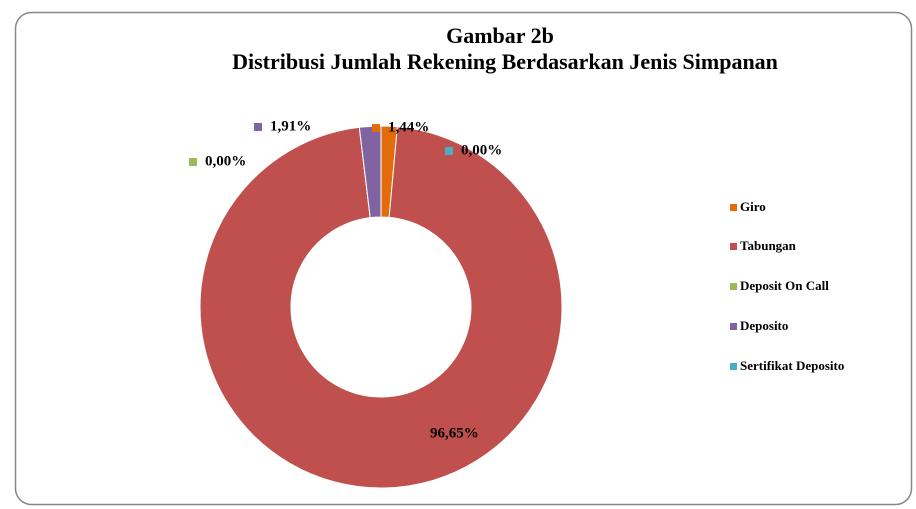 The width and height of the screenshot is (916, 509). What do you see at coordinates (408, 127) in the screenshot?
I see `data-label: 1,44%` at bounding box center [408, 127].